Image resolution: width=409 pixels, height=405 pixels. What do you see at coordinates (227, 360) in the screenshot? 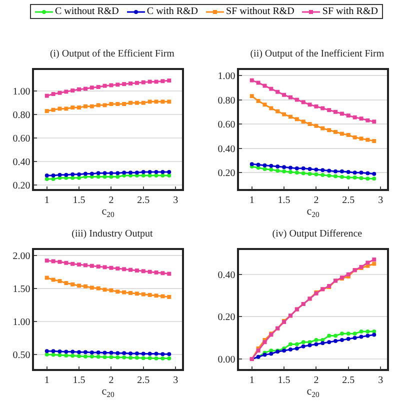
I see `y-tick-label: 0.00` at bounding box center [227, 360].